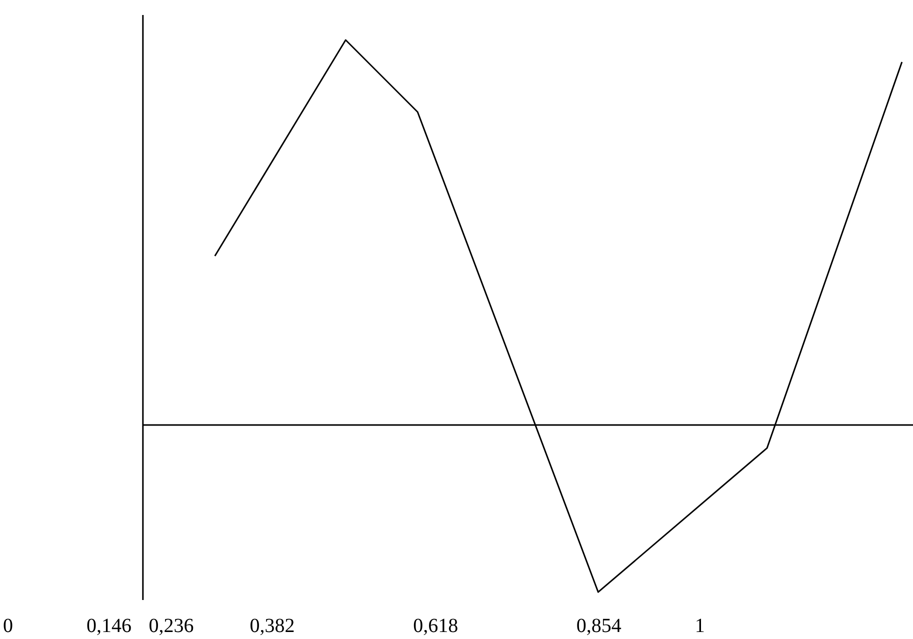 This screenshot has height=639, width=913. Describe the element at coordinates (109, 626) in the screenshot. I see `x-tick-label: 0,146` at that location.